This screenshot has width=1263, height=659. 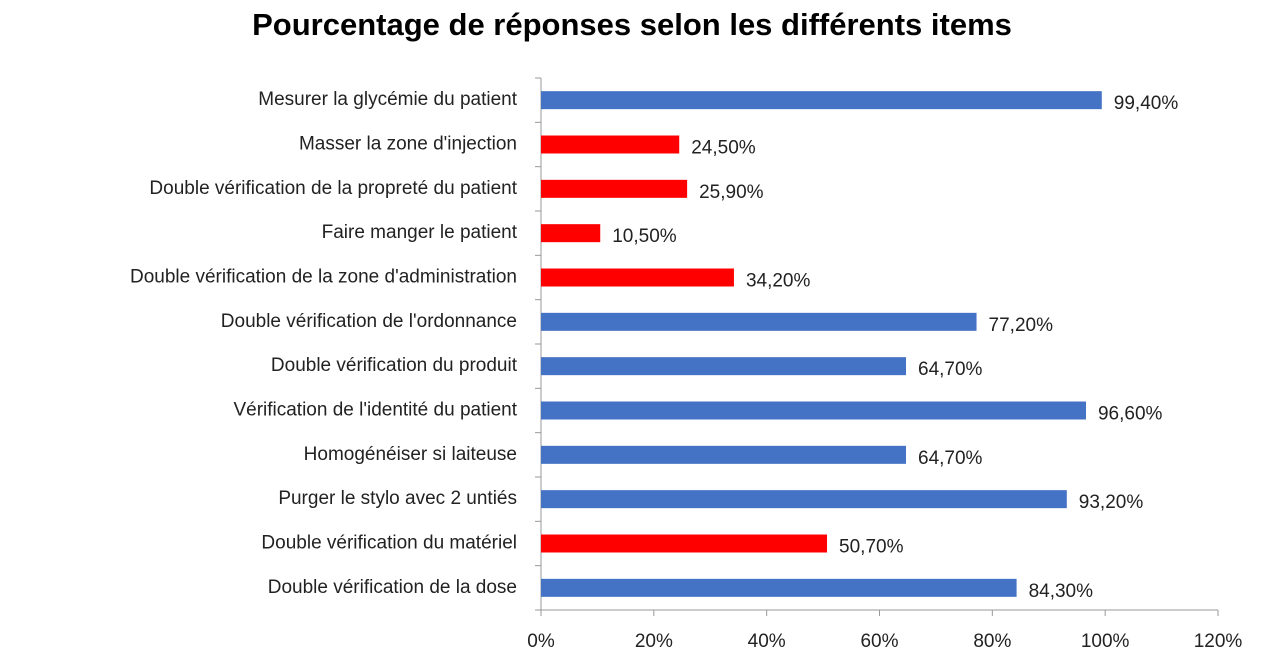 What do you see at coordinates (541, 641) in the screenshot?
I see `x-tick-label: 0%` at bounding box center [541, 641].